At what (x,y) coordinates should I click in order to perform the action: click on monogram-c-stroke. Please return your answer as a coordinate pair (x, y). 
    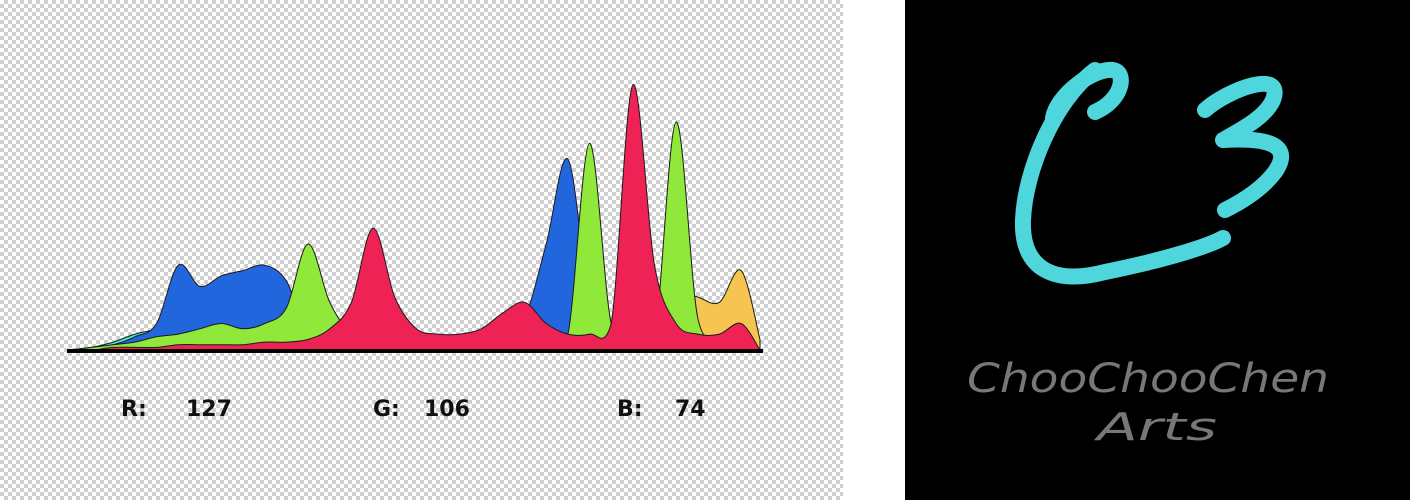
    Looking at the image, I should click on (1122, 173).